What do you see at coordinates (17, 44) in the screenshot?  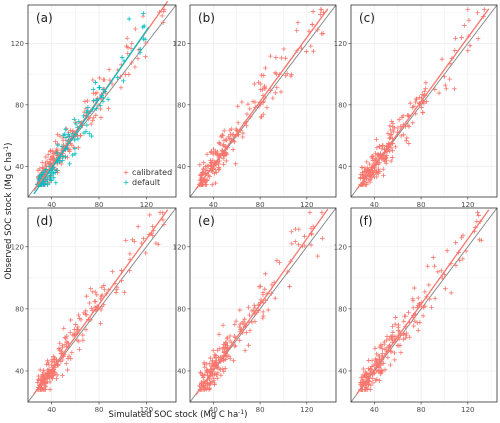 I see `y-tick-label: 120` at bounding box center [17, 44].